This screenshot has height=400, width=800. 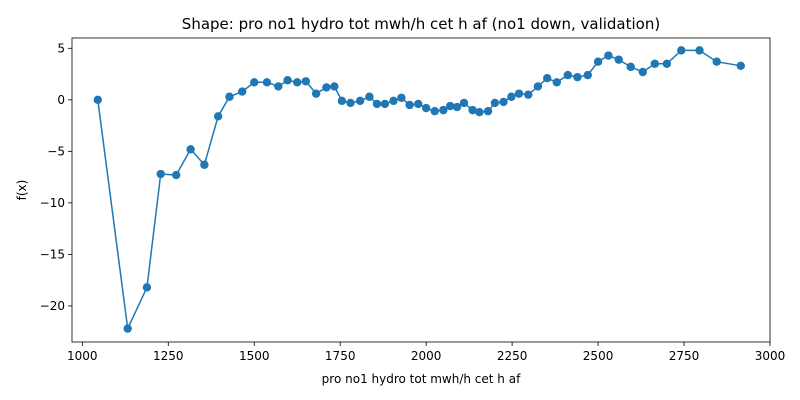 What do you see at coordinates (168, 356) in the screenshot?
I see `x-tick-label: 1250` at bounding box center [168, 356].